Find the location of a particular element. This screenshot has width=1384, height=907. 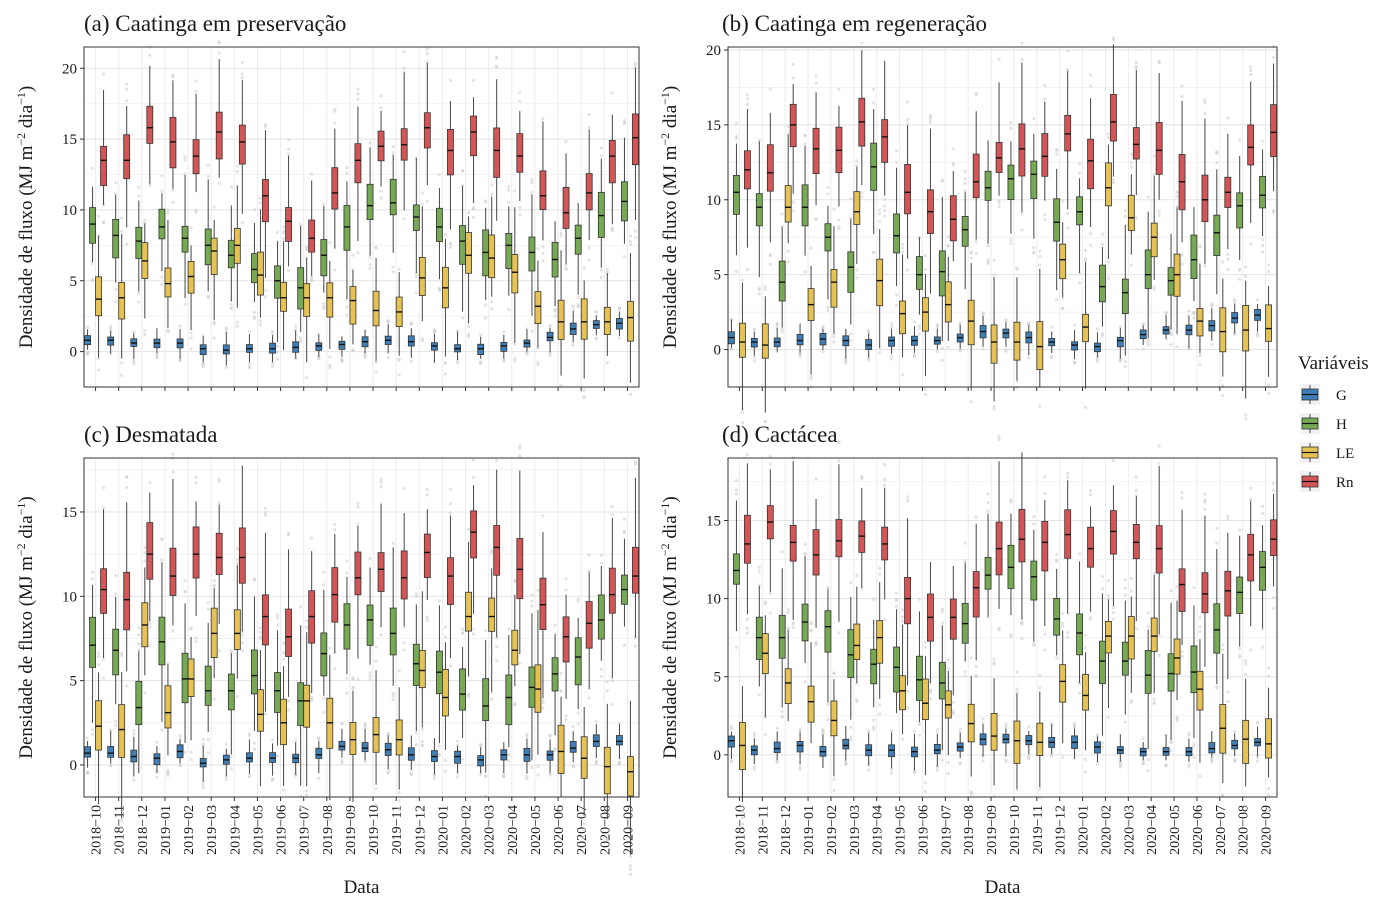

y-axis-label-end: ) is located at coordinates (26, 499).